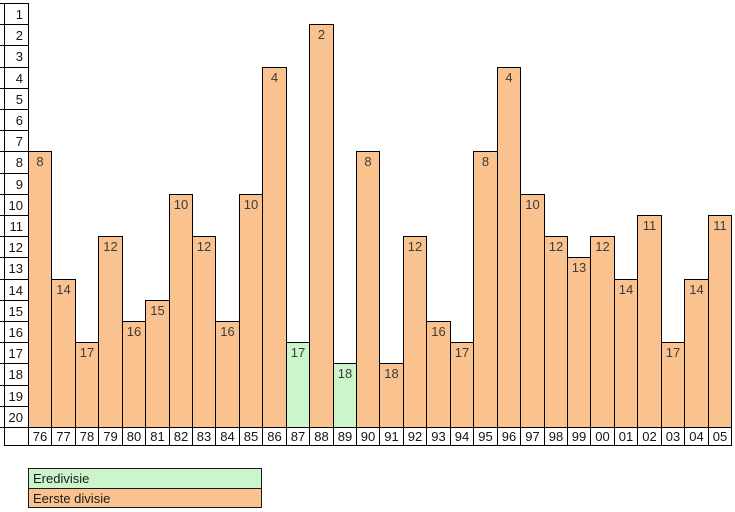 The image size is (735, 512). Describe the element at coordinates (602, 436) in the screenshot. I see `x-axis-label: 00` at that location.